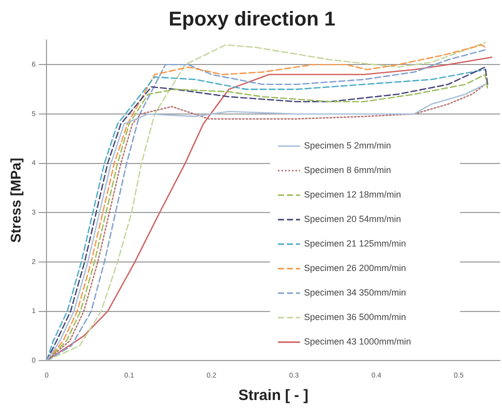 This screenshot has width=502, height=409. Describe the element at coordinates (355, 243) in the screenshot. I see `legend-label: Specimen 21 125mm/min` at that location.